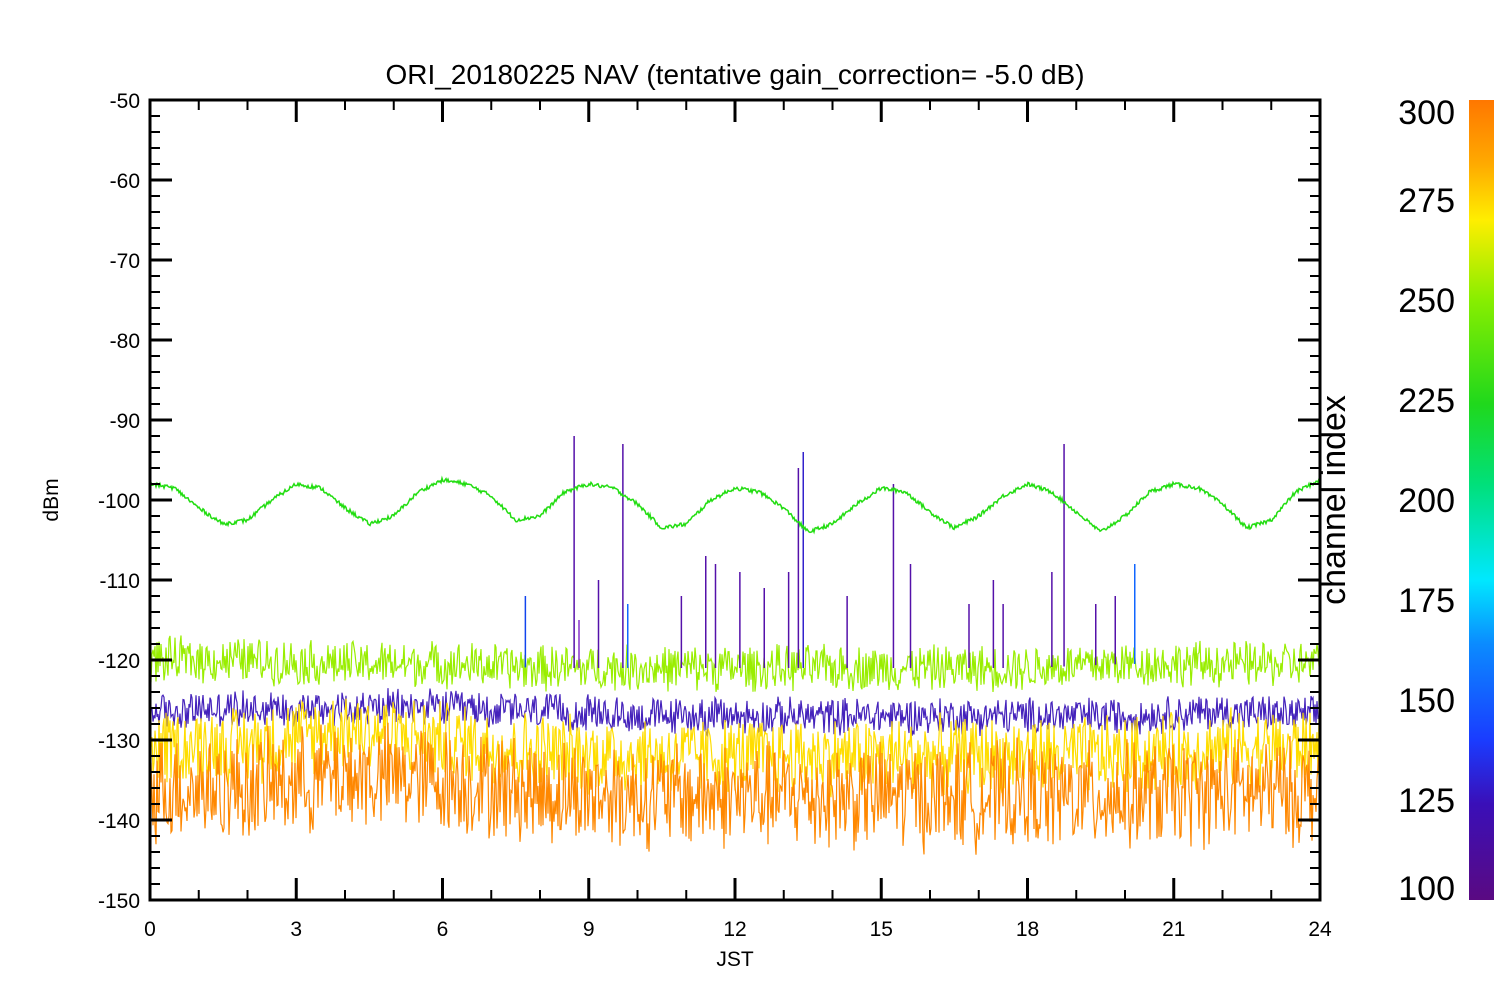  I want to click on x-tick-label: 18, so click(1027, 929).